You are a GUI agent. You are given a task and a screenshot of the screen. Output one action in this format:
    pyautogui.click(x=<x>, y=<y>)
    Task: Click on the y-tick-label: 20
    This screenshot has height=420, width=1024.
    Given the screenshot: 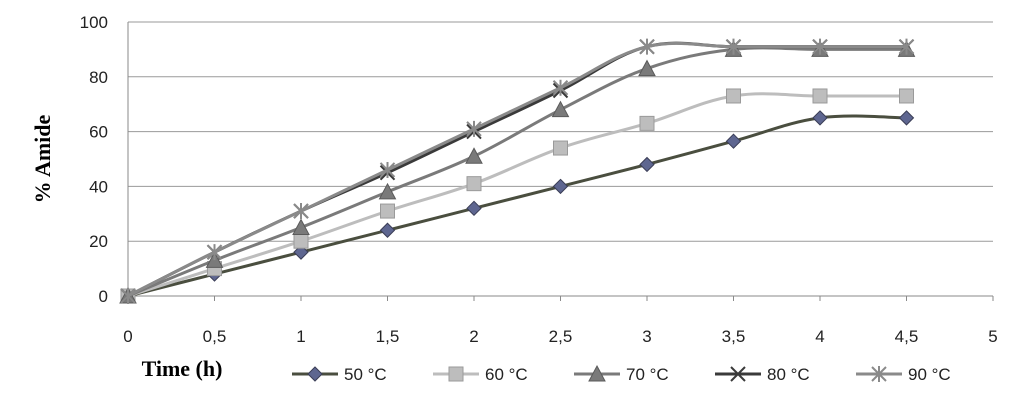 What is the action you would take?
    pyautogui.click(x=98, y=241)
    